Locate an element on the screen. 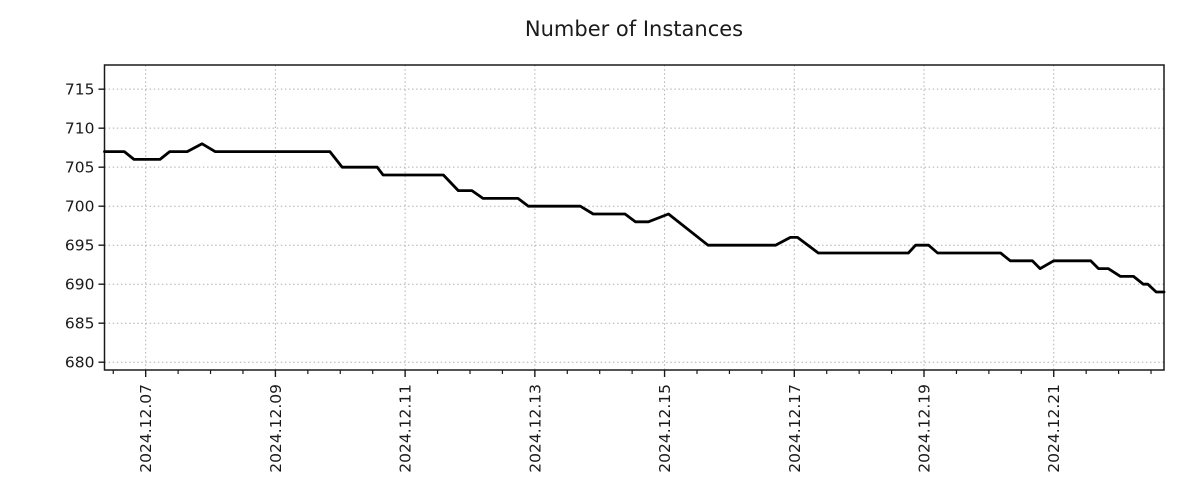 Image resolution: width=1200 pixels, height=500 pixels. x-tick-label: 2024.12.21 is located at coordinates (1054, 428).